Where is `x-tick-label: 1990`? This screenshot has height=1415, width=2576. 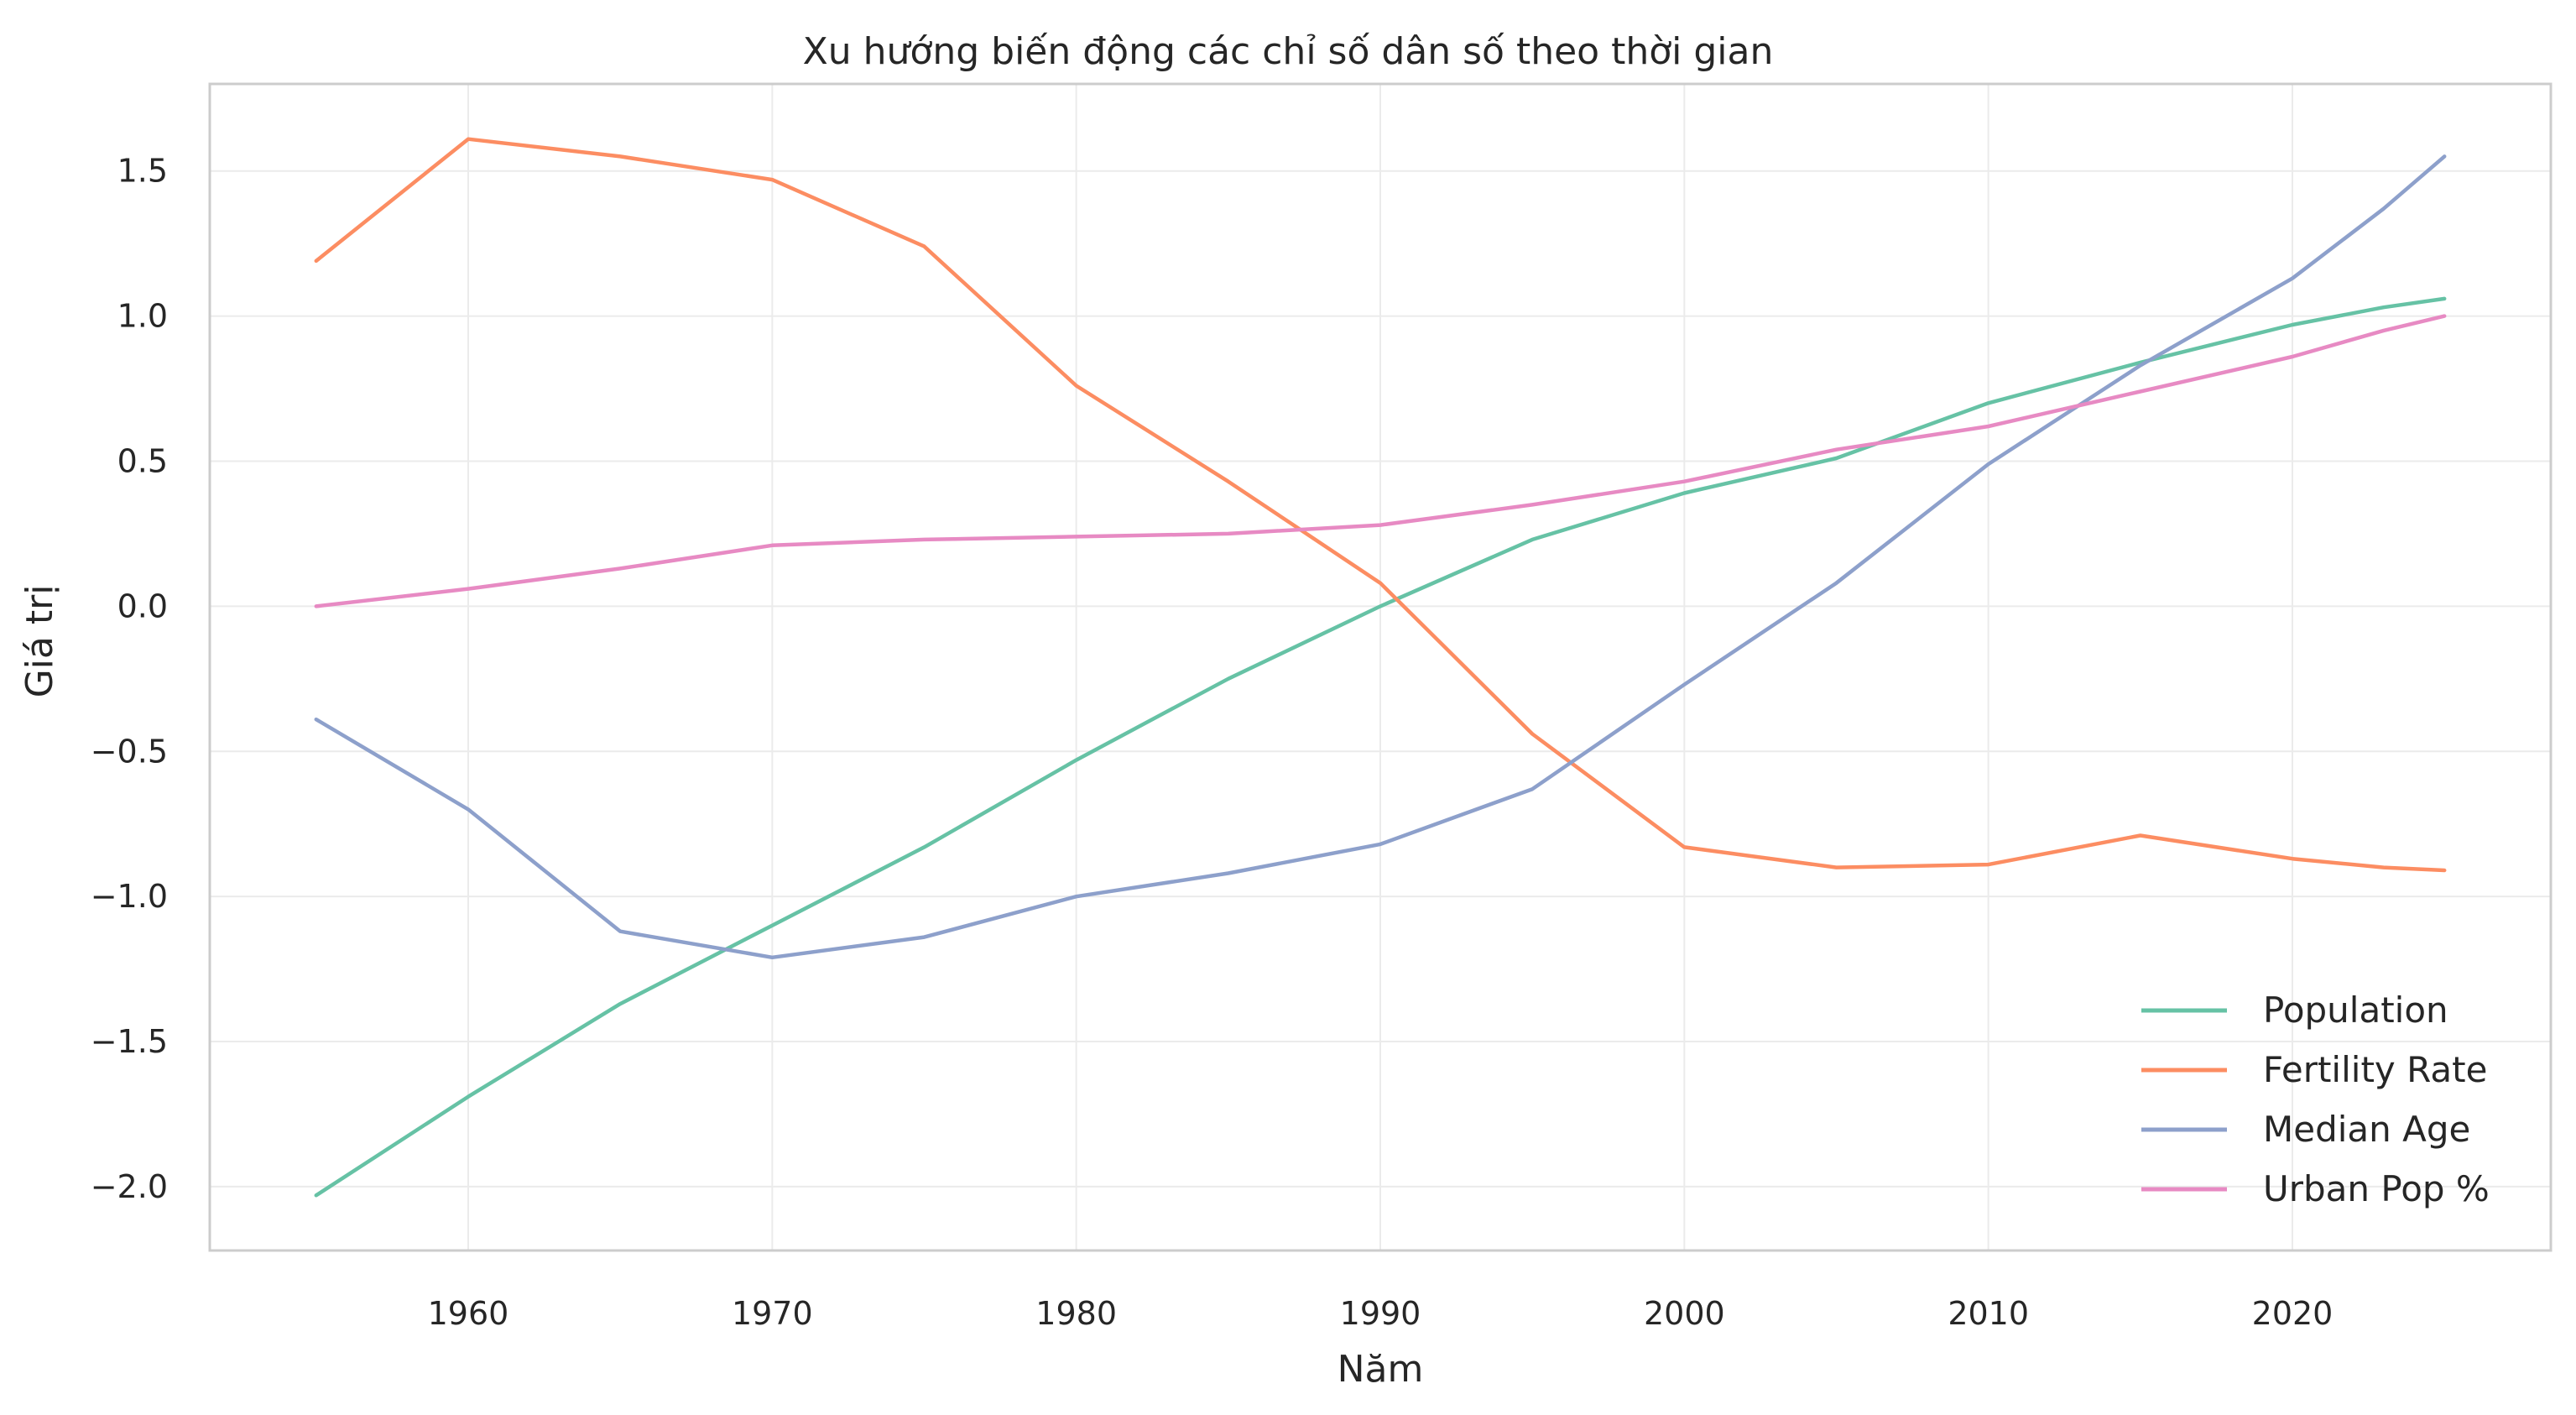 x-tick-label: 1990 is located at coordinates (1380, 1313).